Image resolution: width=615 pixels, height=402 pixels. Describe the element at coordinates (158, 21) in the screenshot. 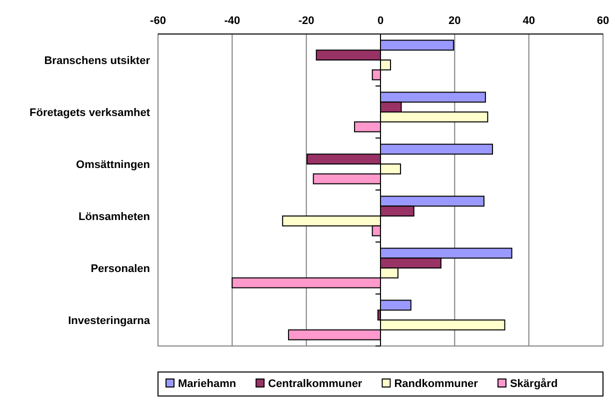

I see `x-tick-label: -60` at that location.